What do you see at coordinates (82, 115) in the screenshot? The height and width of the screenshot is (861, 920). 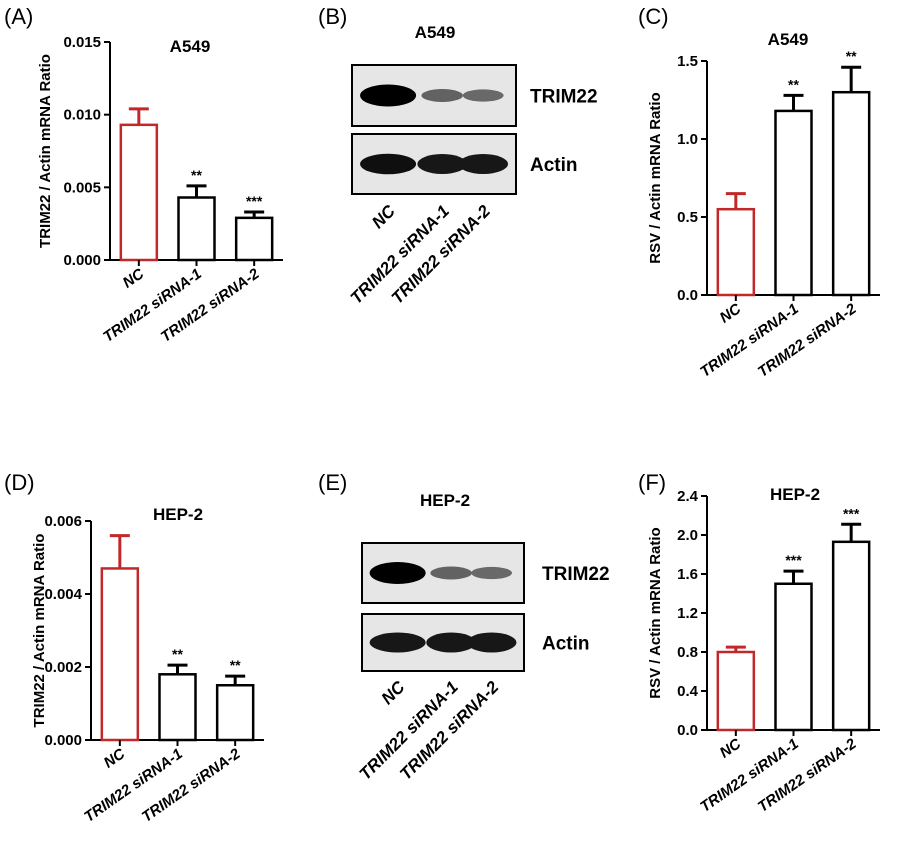 I see `y-tick-label: 0.010` at bounding box center [82, 115].